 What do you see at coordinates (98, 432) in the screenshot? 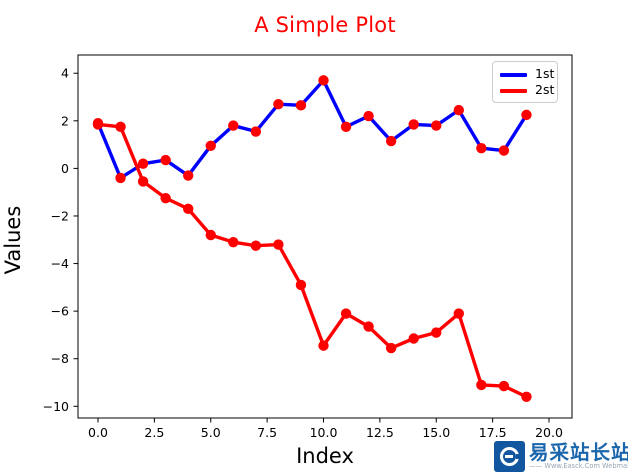
I see `x-tick-label: 0.0` at bounding box center [98, 432].